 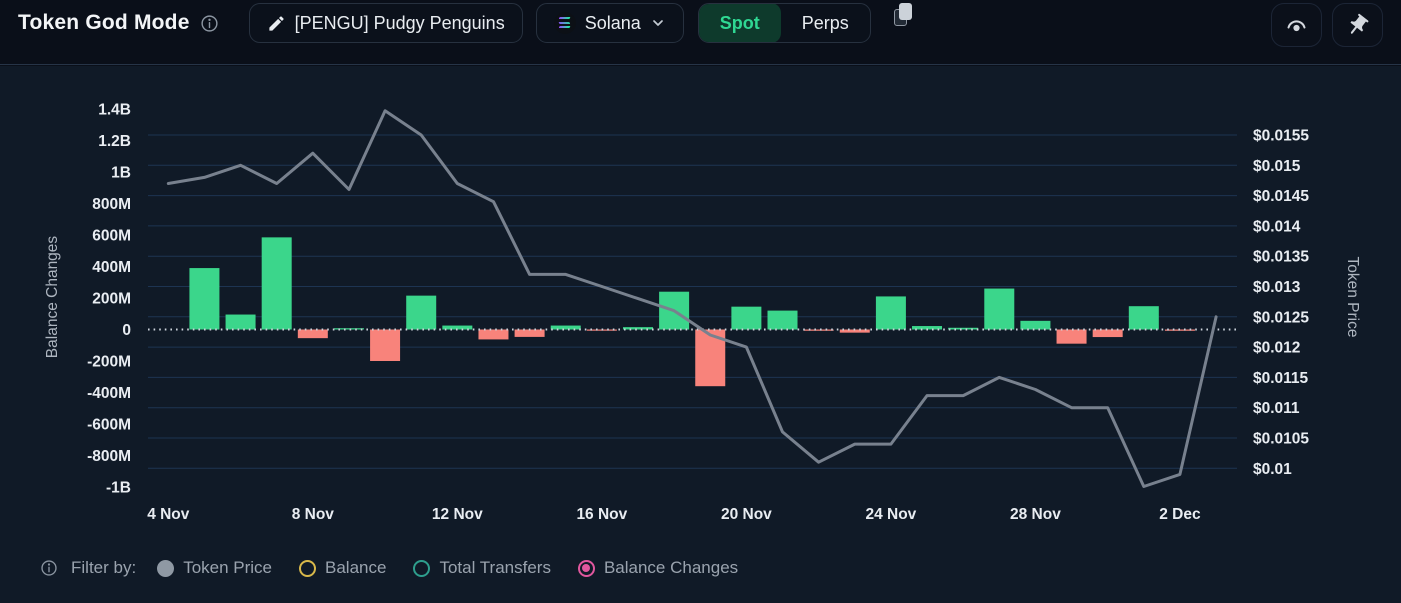 I want to click on x-axis-tick: 16 Nov, so click(x=601, y=514).